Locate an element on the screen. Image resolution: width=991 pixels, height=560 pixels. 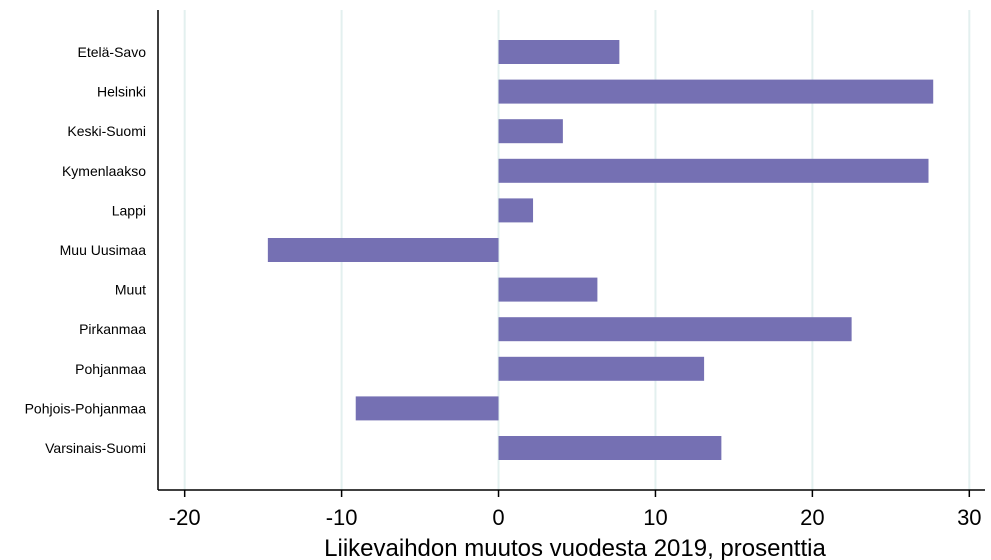
category-label: Etelä-Savo is located at coordinates (112, 52).